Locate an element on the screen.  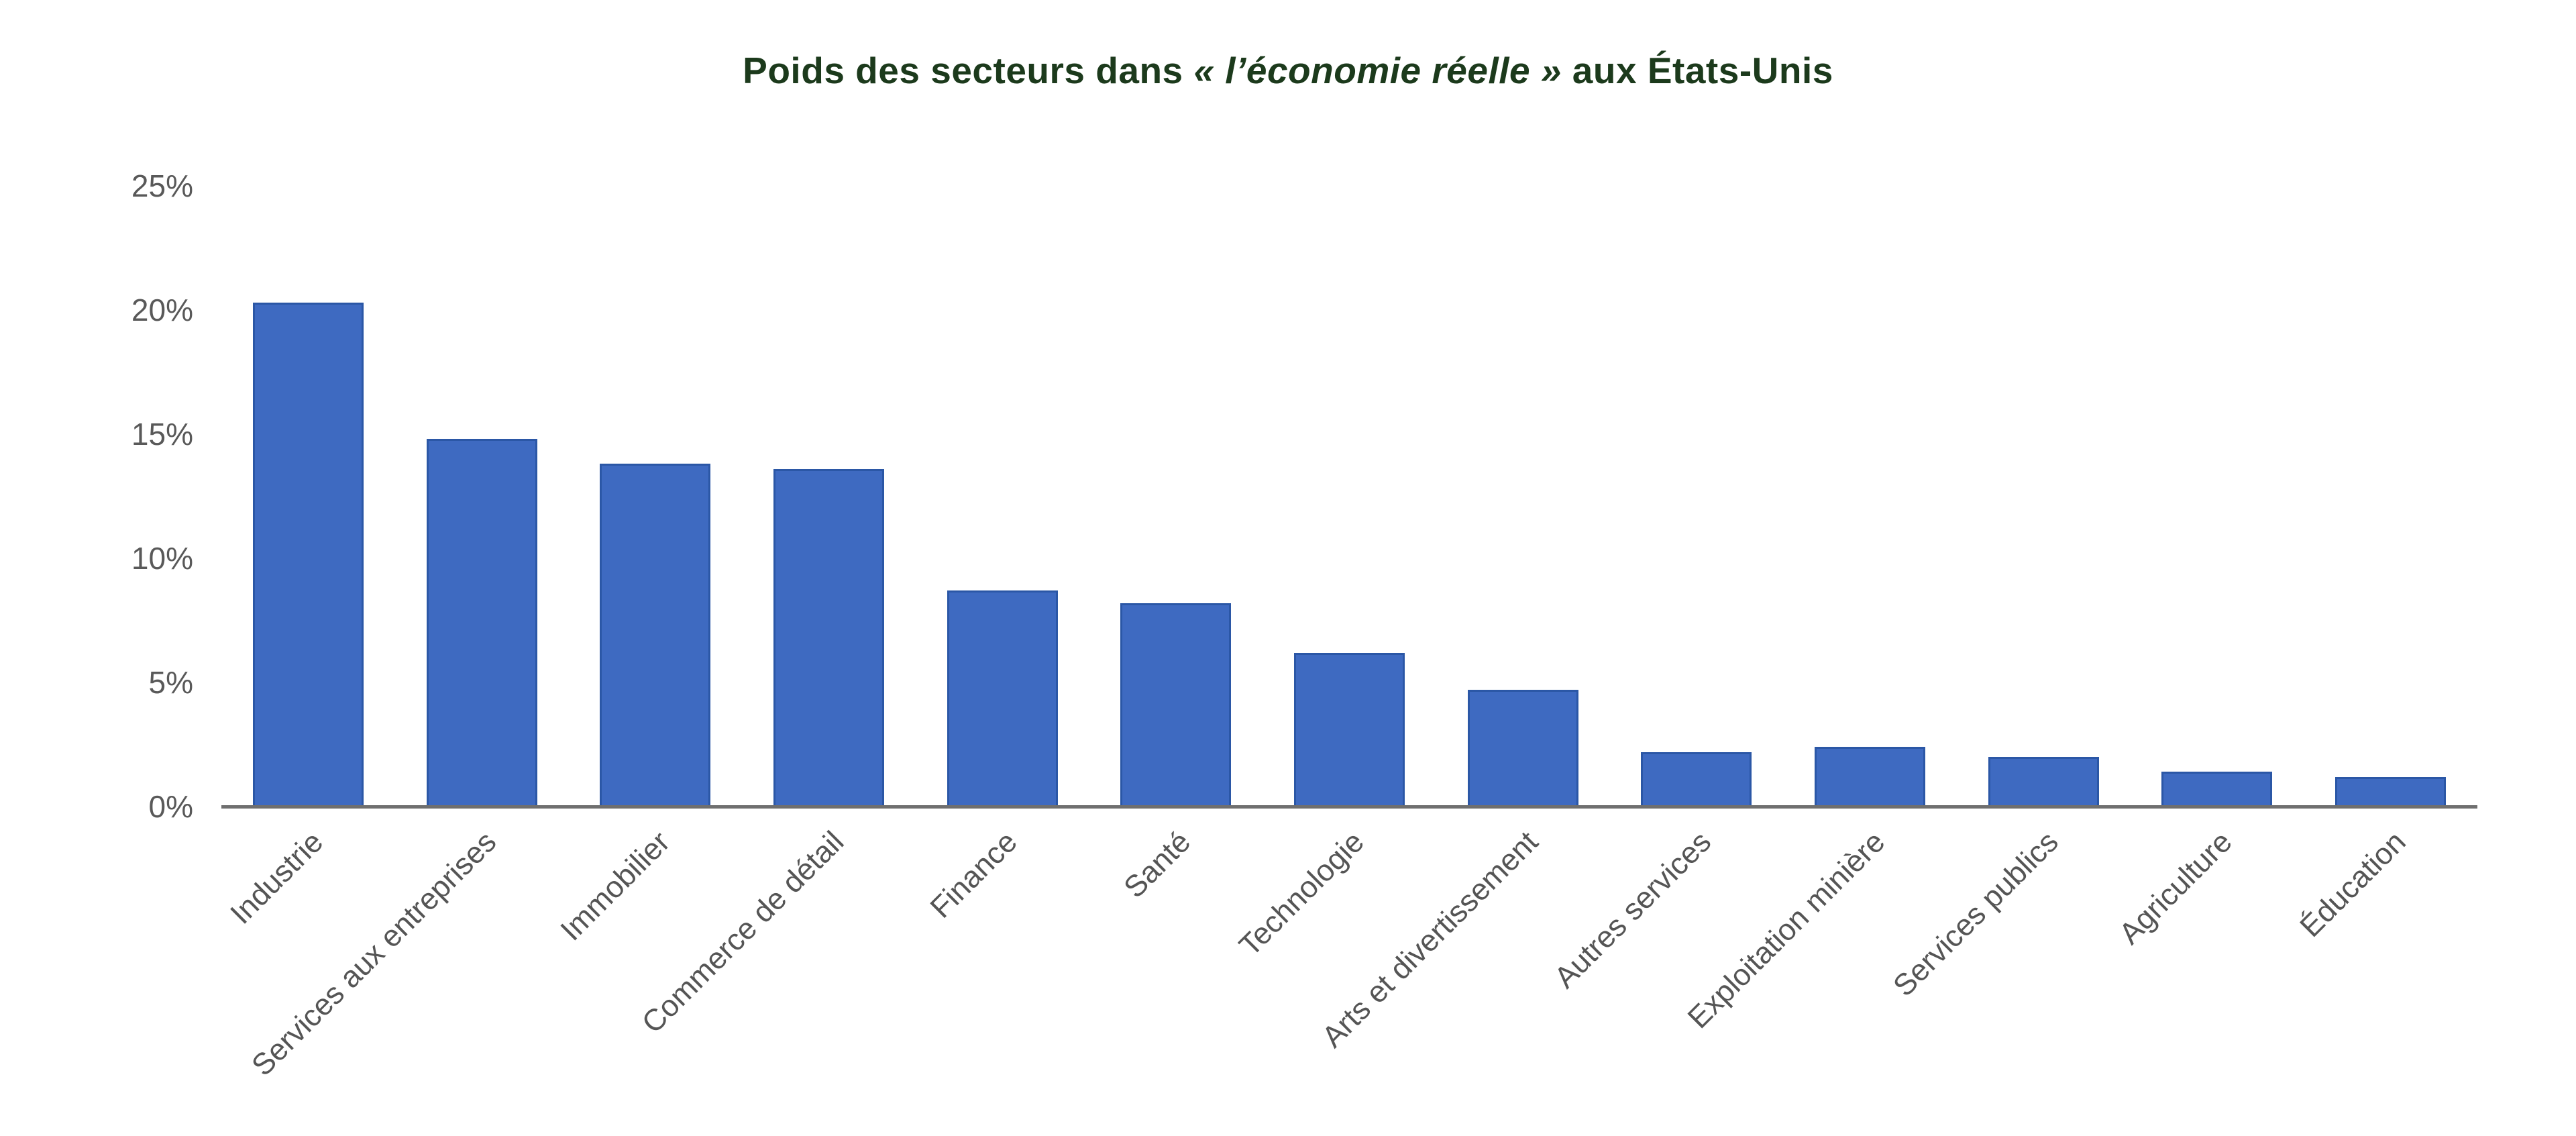
bar-industrie is located at coordinates (308, 555).